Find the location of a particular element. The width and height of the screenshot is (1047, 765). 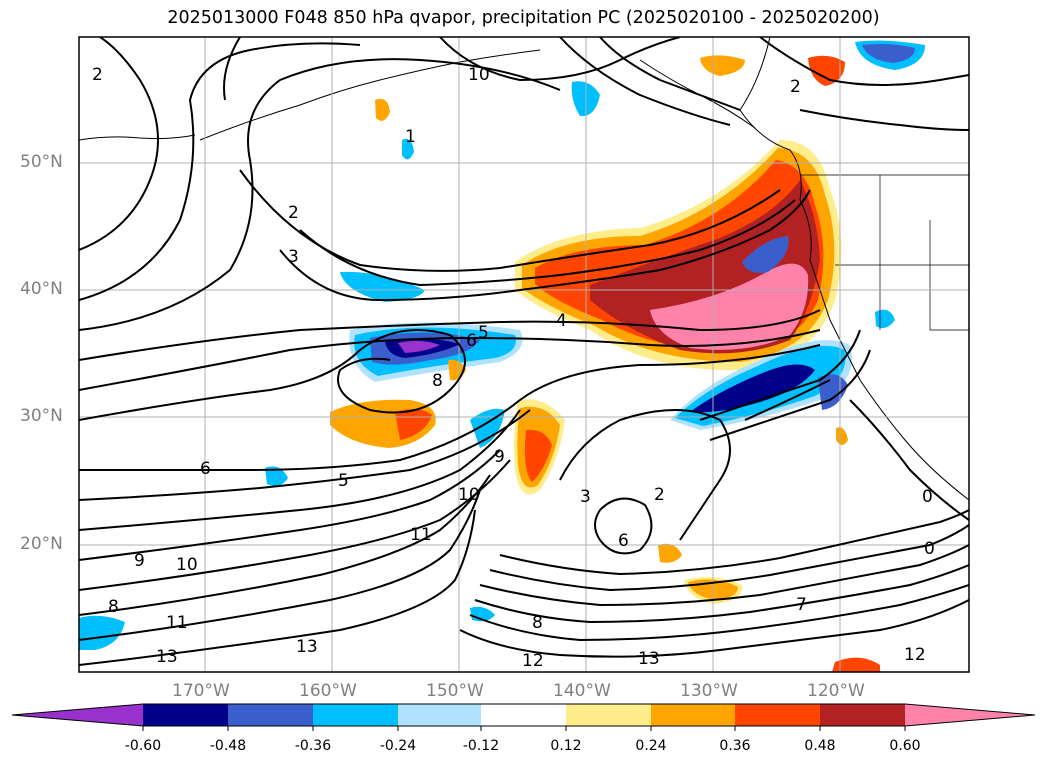

contour-label: 1 is located at coordinates (410, 137).